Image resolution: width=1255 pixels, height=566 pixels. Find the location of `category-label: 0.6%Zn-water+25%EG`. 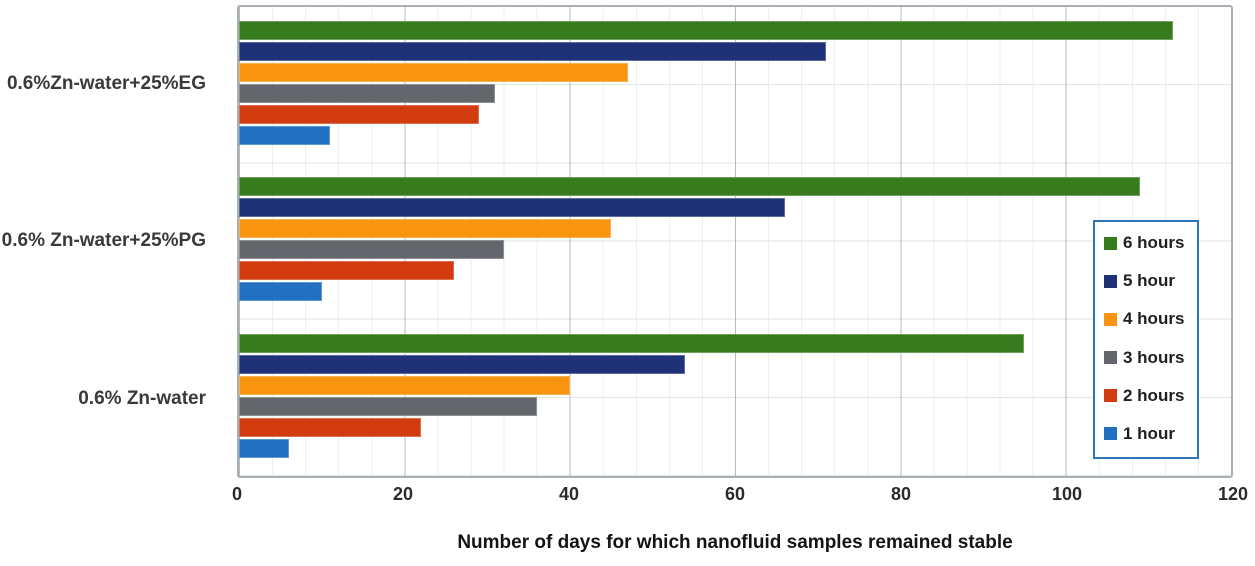

category-label: 0.6%Zn-water+25%EG is located at coordinates (106, 83).